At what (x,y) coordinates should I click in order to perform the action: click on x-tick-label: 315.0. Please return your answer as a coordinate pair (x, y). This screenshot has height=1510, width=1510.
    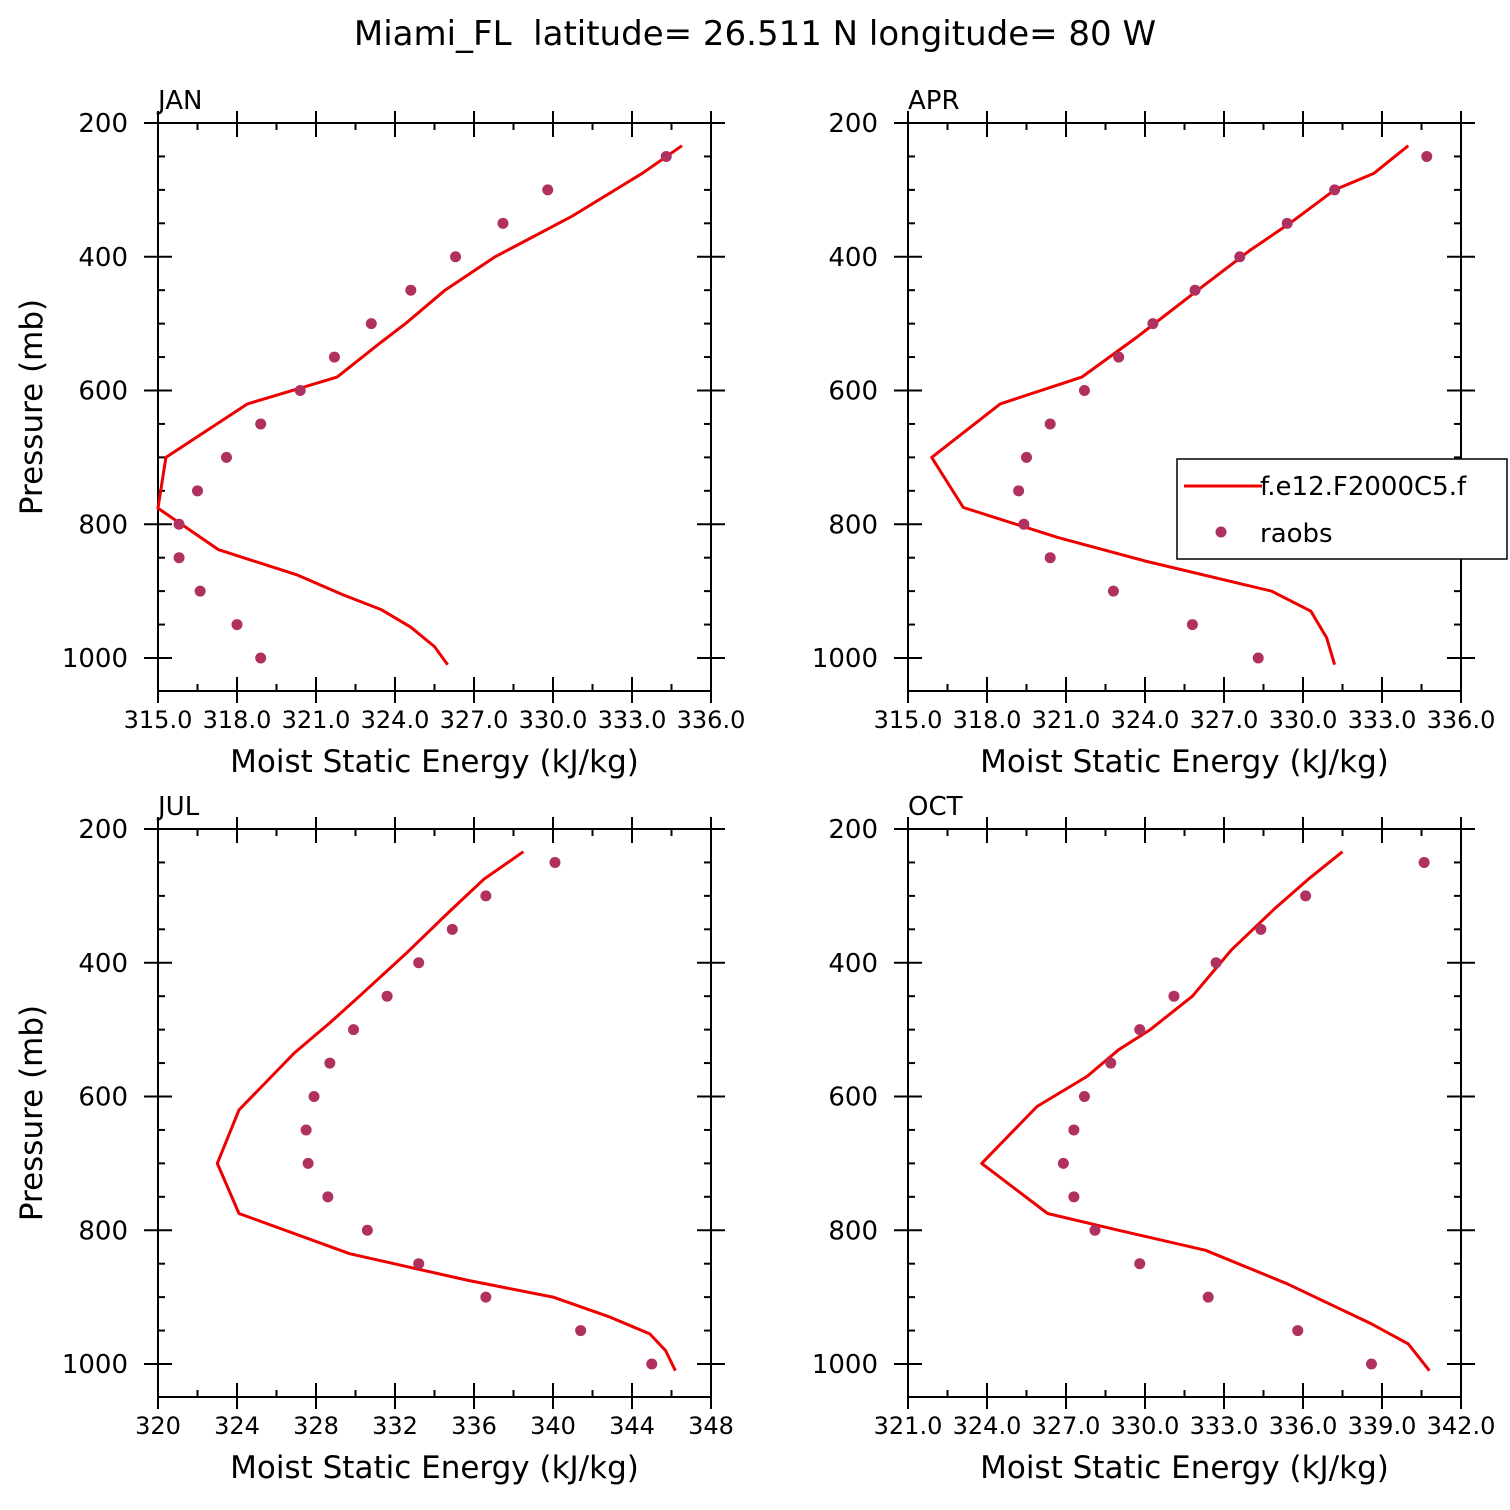
    Looking at the image, I should click on (158, 720).